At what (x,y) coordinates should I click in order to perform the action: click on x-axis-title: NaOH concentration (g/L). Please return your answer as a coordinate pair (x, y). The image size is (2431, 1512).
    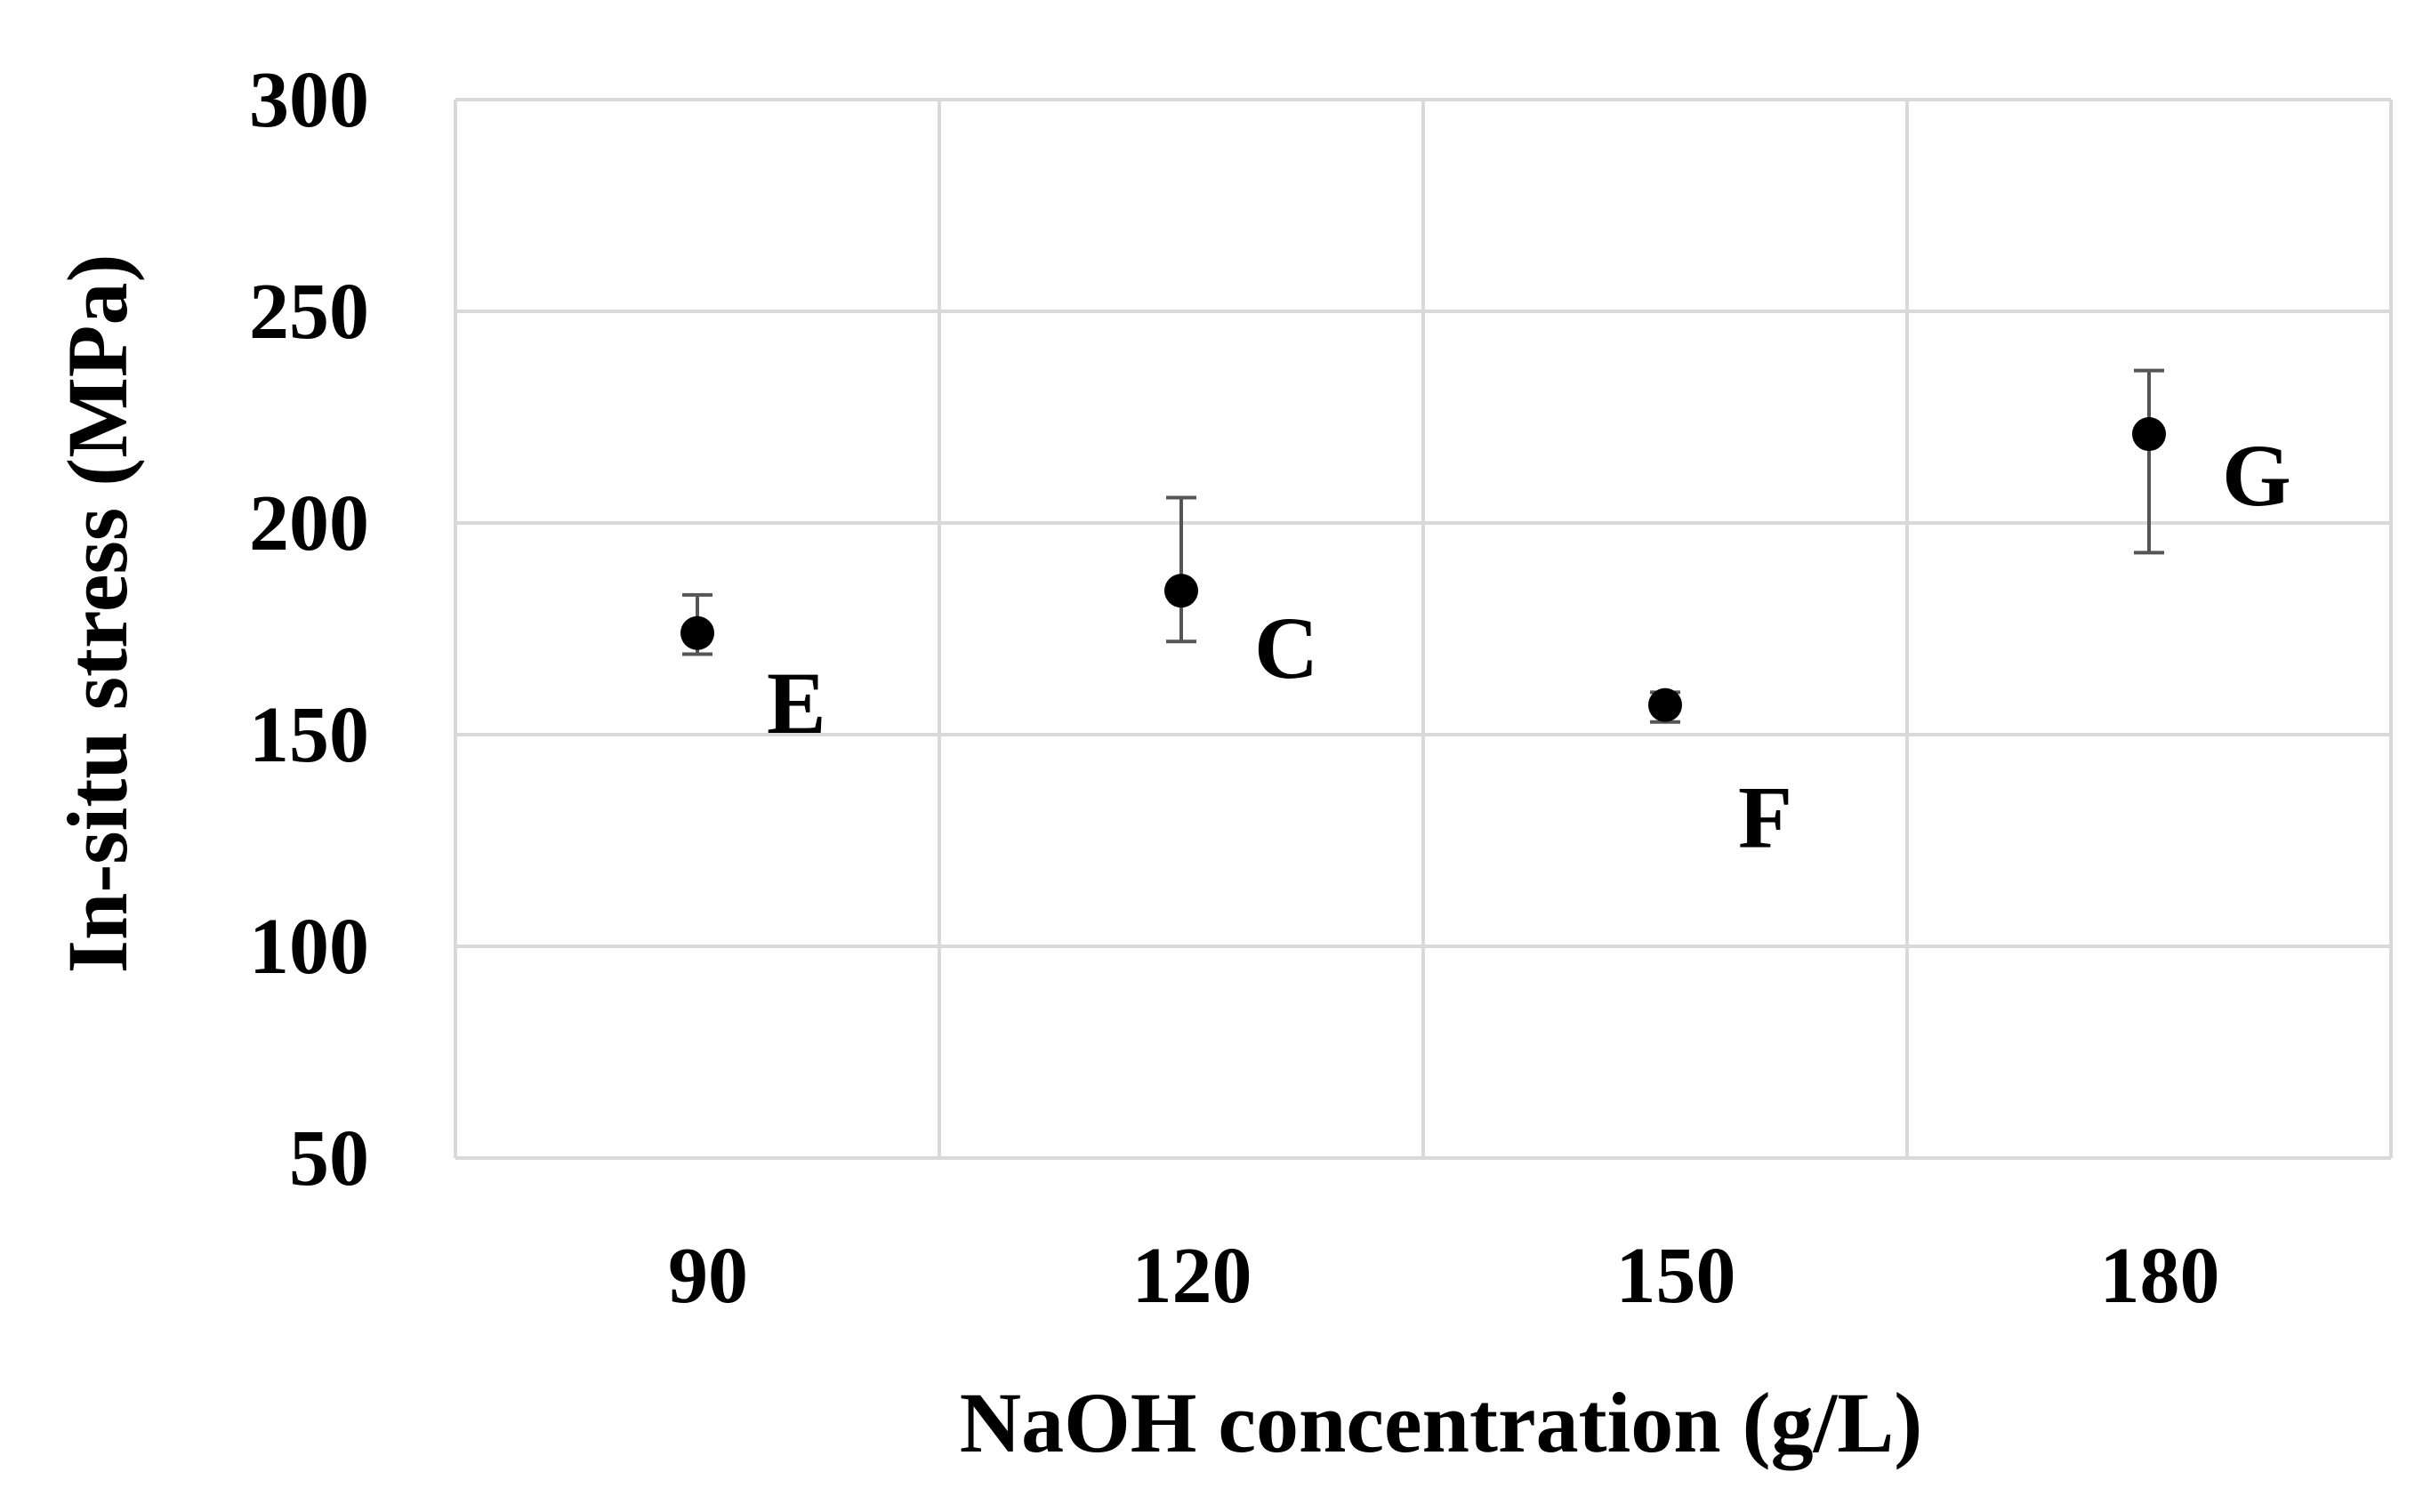
    Looking at the image, I should click on (1441, 1422).